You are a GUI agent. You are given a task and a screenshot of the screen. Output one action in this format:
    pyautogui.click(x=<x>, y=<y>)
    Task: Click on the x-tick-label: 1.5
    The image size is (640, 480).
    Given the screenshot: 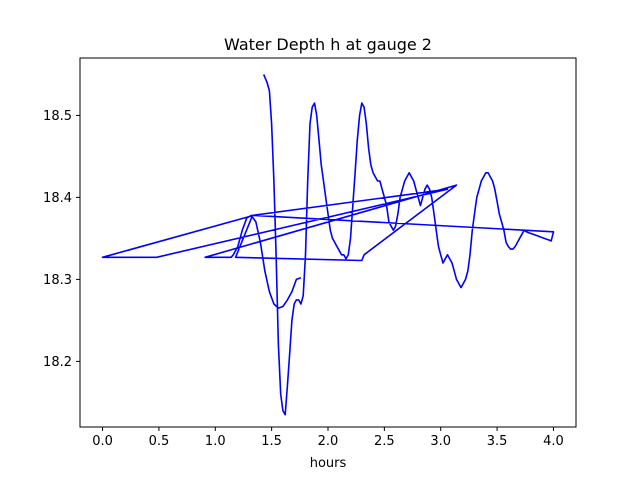 What is the action you would take?
    pyautogui.click(x=271, y=441)
    